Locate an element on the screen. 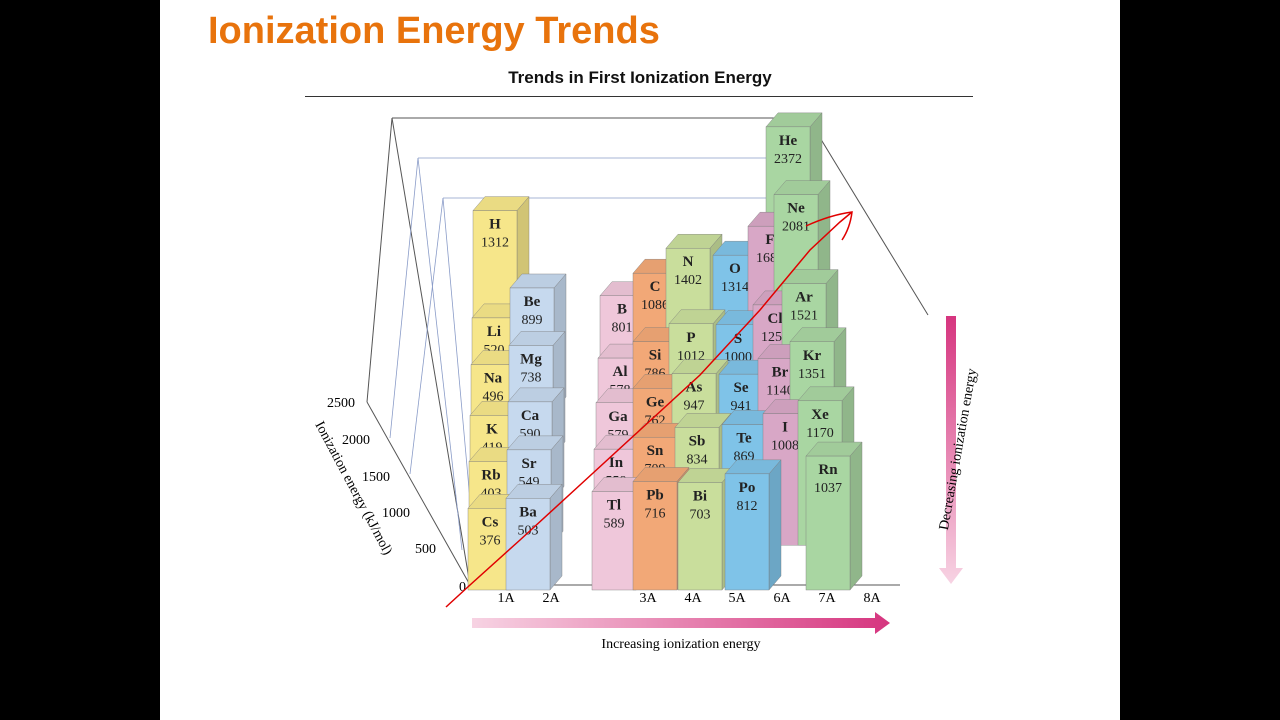 The width and height of the screenshot is (1280, 720). element-symbol: I is located at coordinates (785, 428).